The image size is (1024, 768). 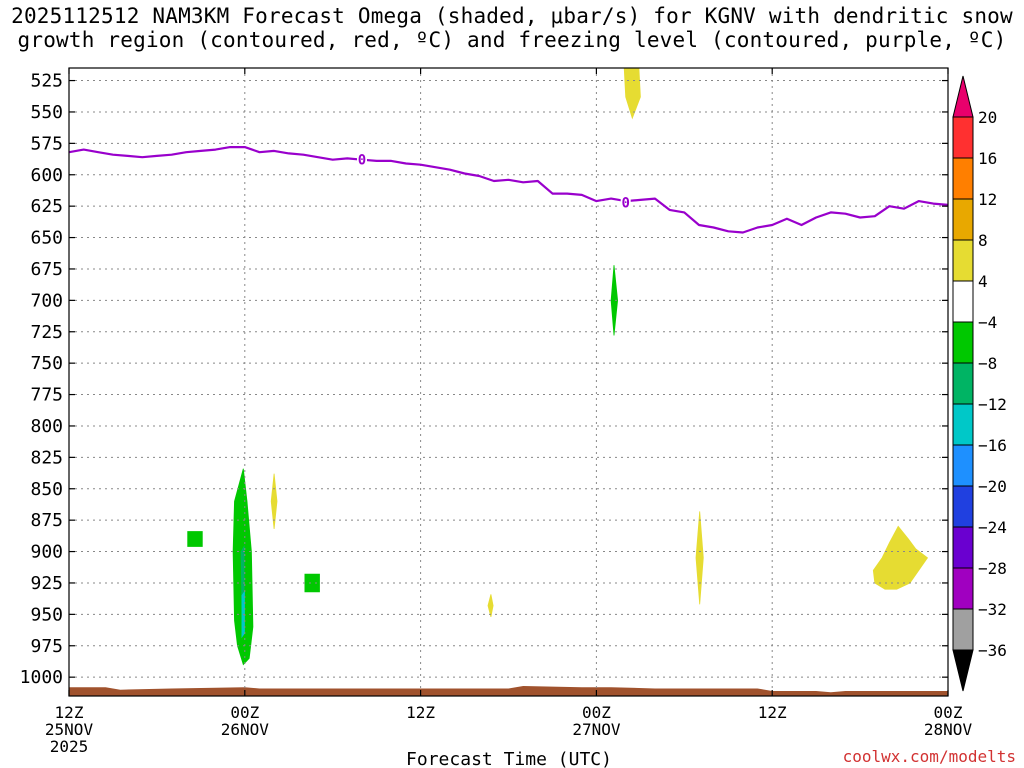 I want to click on credit-text: coolwx.com/modelts, so click(x=929, y=756).